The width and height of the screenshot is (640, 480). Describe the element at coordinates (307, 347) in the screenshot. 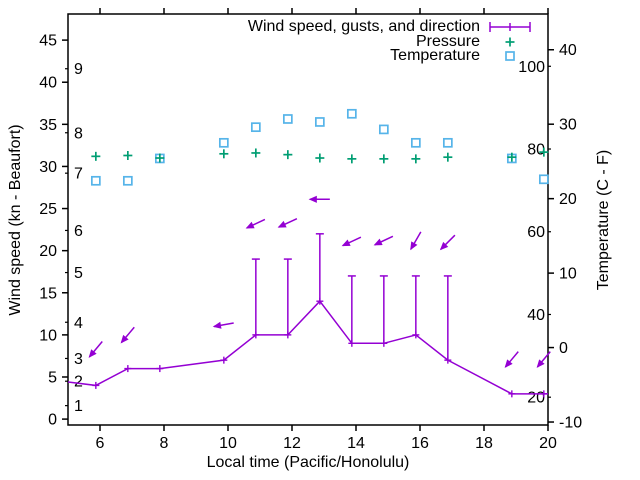

I see `wind-speed-line` at that location.